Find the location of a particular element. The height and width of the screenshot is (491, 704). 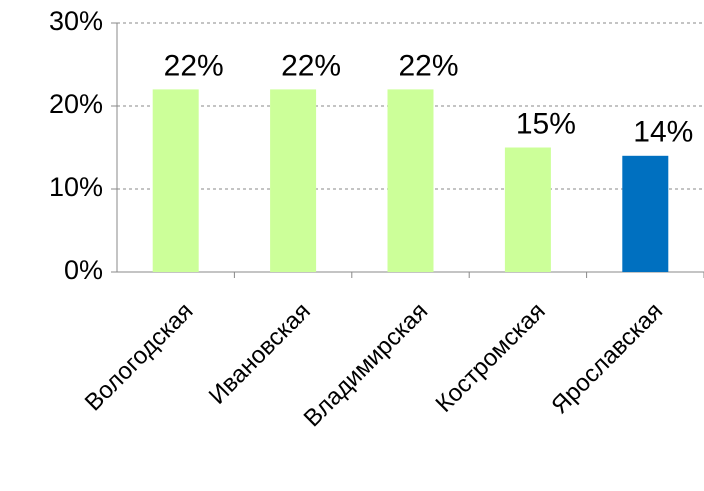

x-tick-label: Вологодская is located at coordinates (139, 357).